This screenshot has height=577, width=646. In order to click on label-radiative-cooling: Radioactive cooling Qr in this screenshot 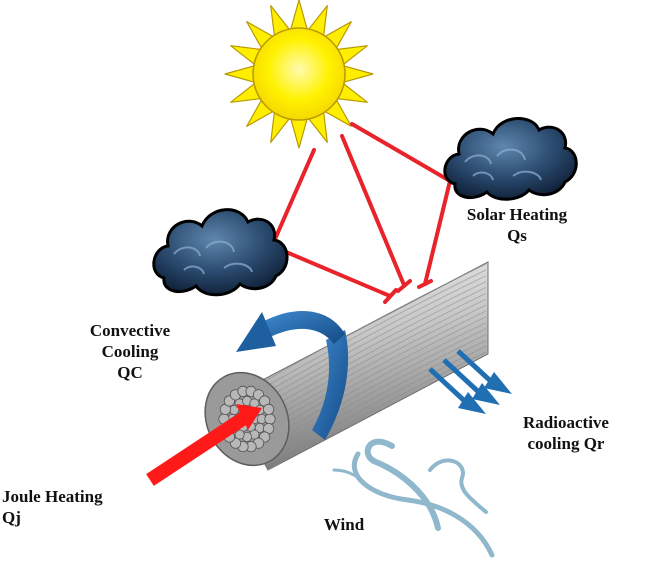, I will do `click(566, 433)`.